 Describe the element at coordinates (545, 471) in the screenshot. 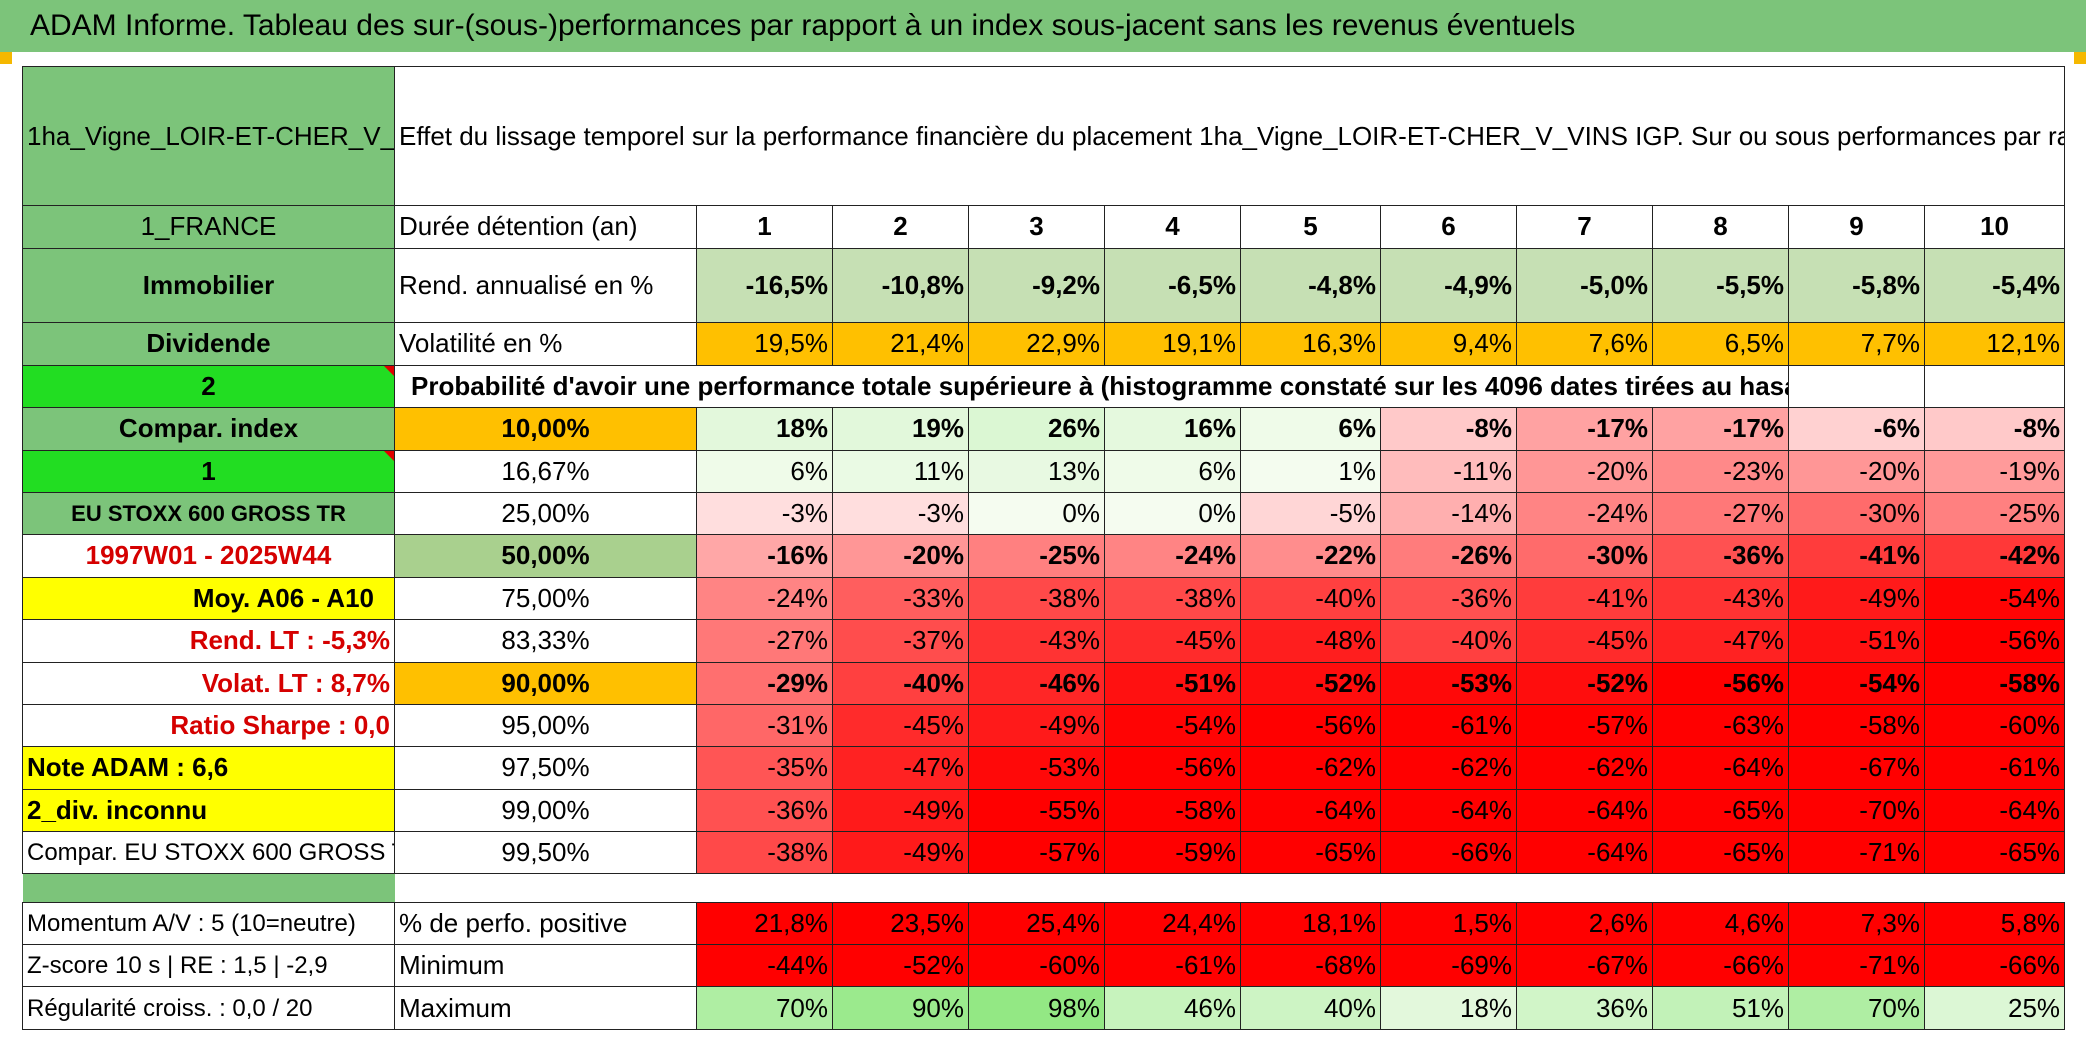

I see `quantile-label: 16,67%` at that location.